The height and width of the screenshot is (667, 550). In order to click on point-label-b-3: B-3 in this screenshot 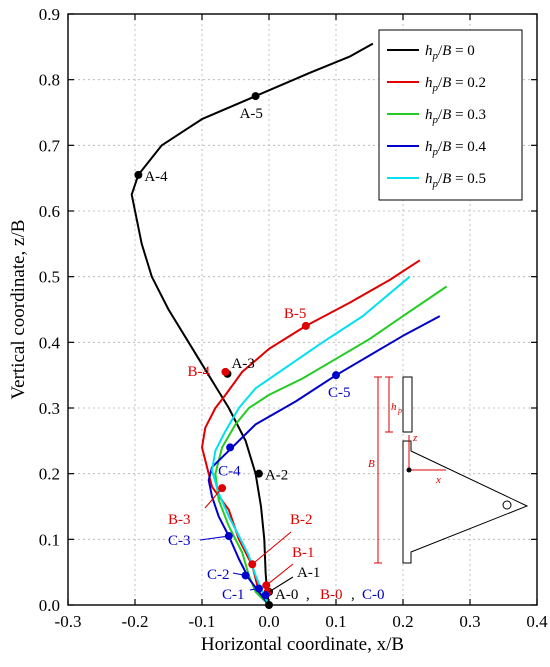, I will do `click(179, 520)`.